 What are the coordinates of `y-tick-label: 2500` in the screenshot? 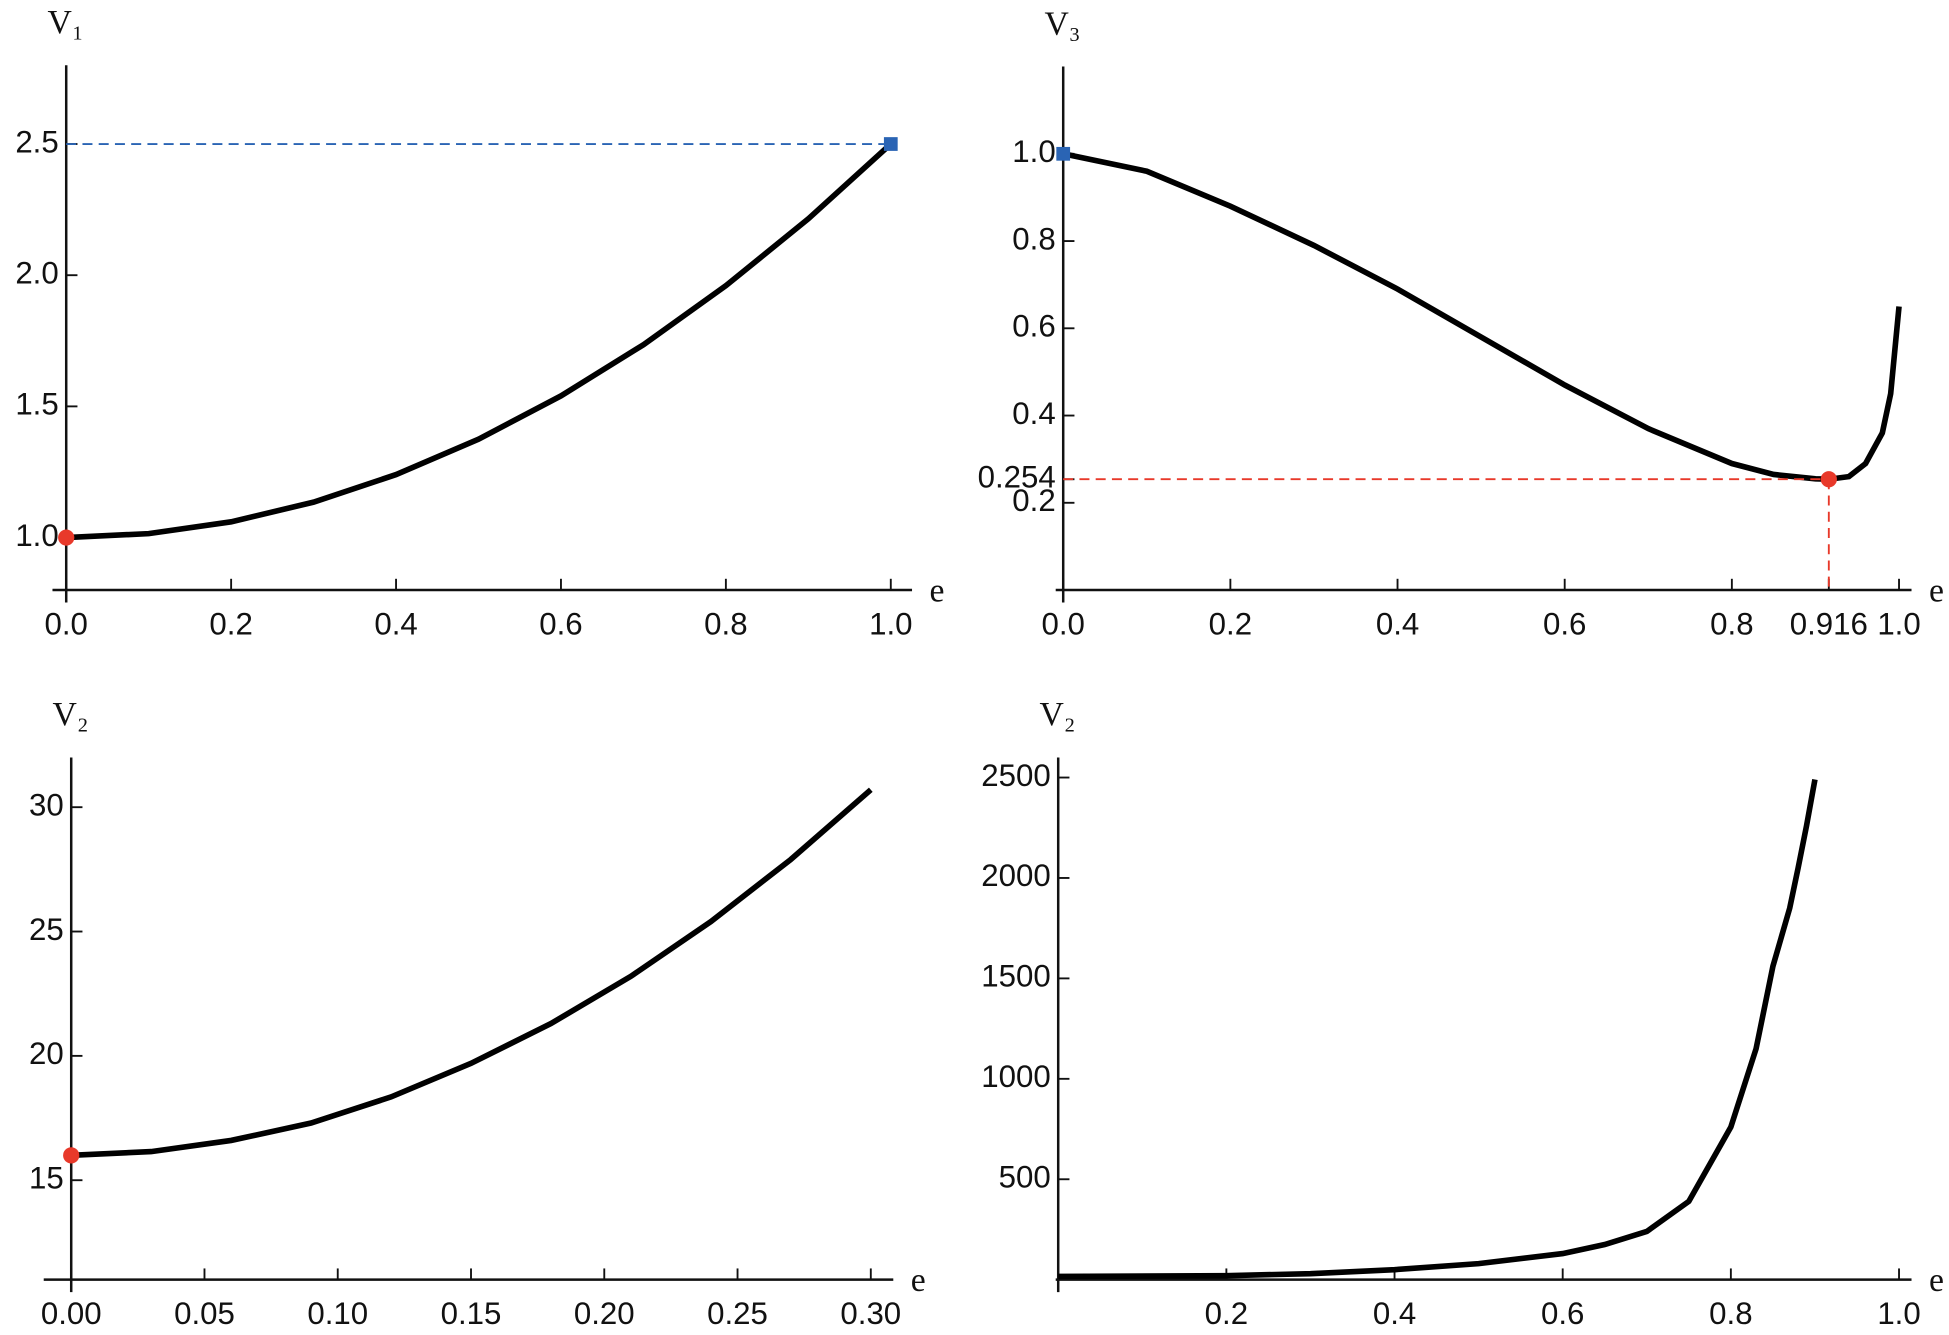 It's located at (1015, 775).